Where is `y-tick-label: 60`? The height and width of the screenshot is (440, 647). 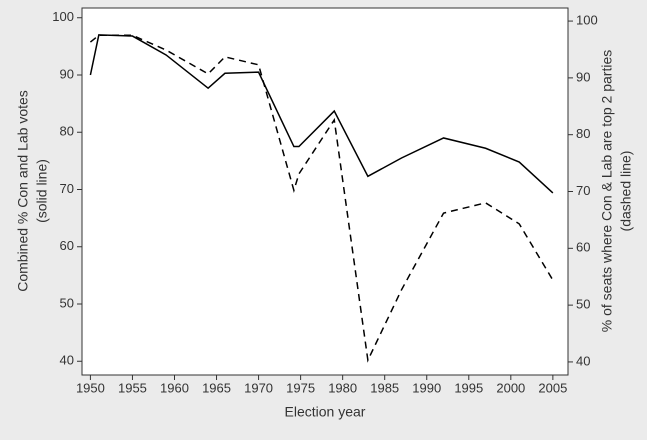
y-tick-label: 60 is located at coordinates (67, 245).